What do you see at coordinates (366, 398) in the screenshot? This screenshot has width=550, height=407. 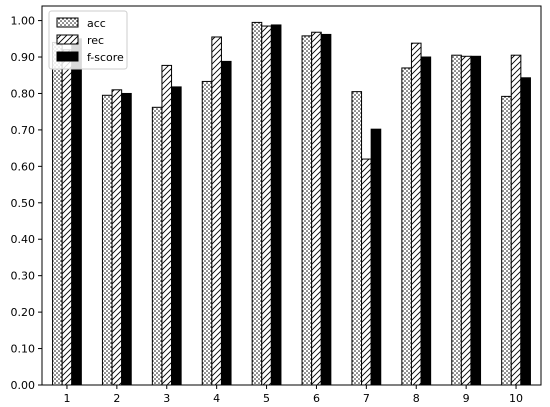 I see `x-tick-label: 7` at bounding box center [366, 398].